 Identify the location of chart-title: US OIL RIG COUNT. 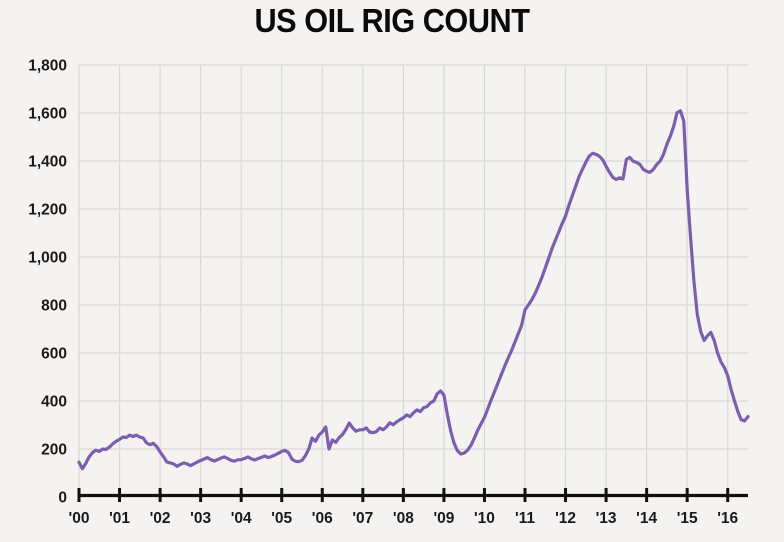
(392, 20).